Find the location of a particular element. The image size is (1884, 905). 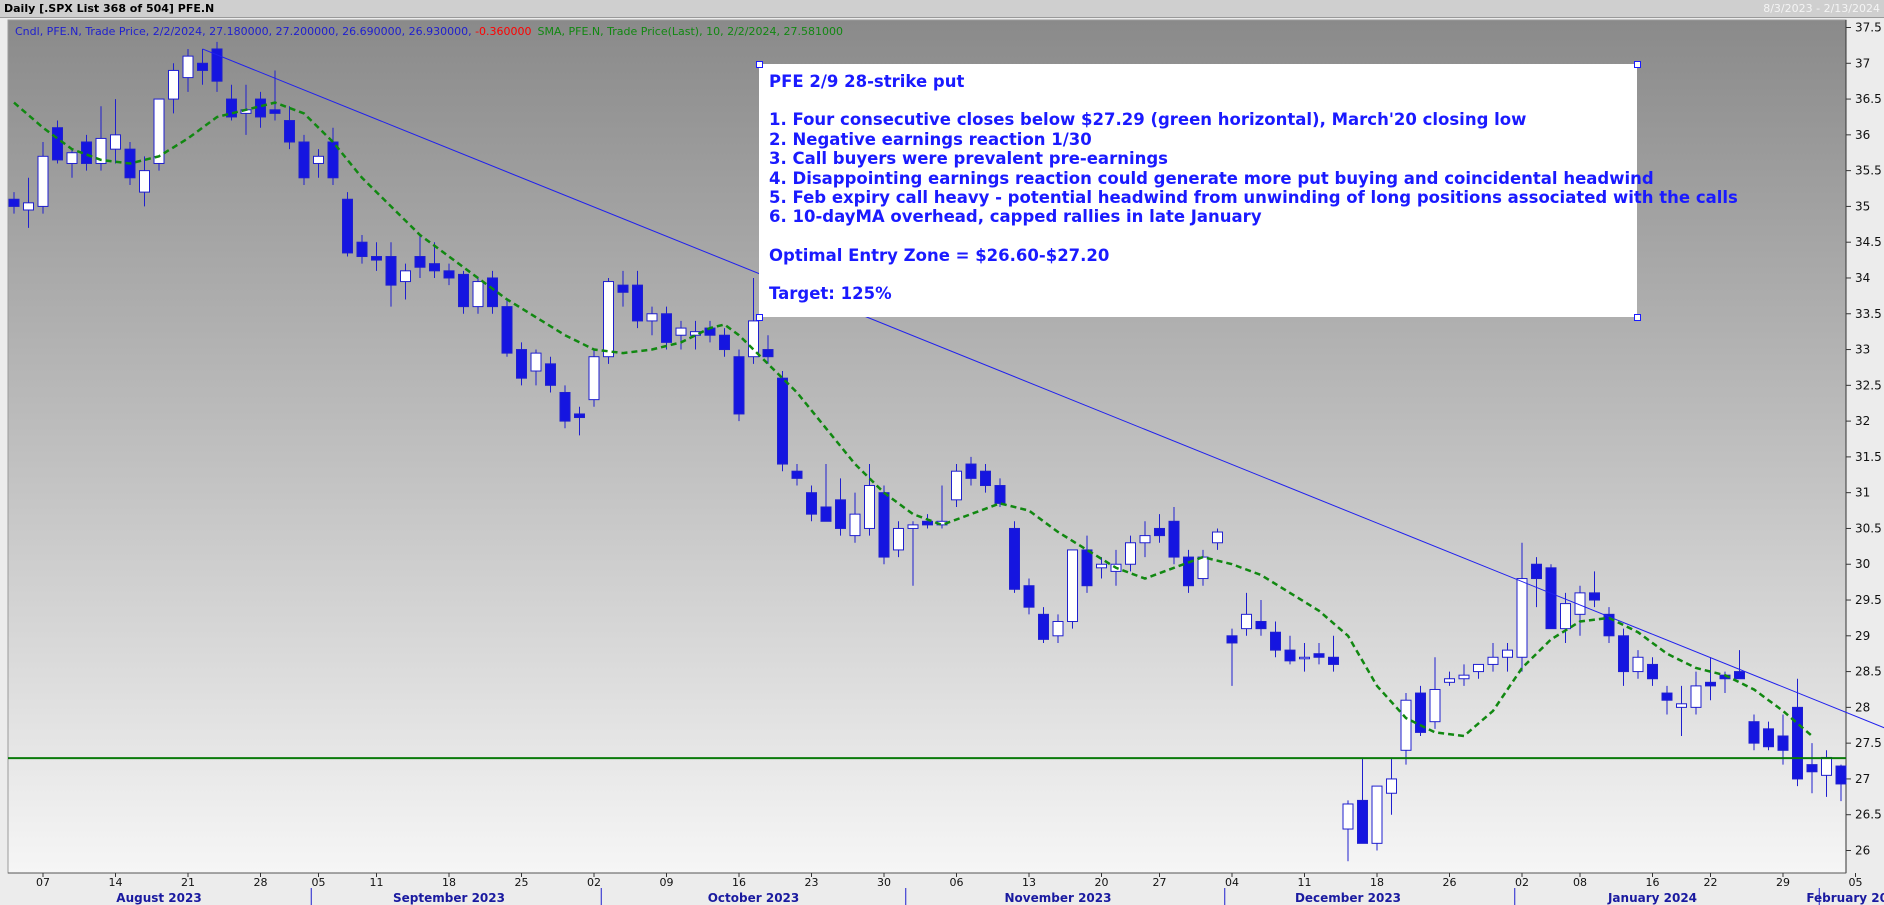

x-tick-label: 07 is located at coordinates (43, 882).